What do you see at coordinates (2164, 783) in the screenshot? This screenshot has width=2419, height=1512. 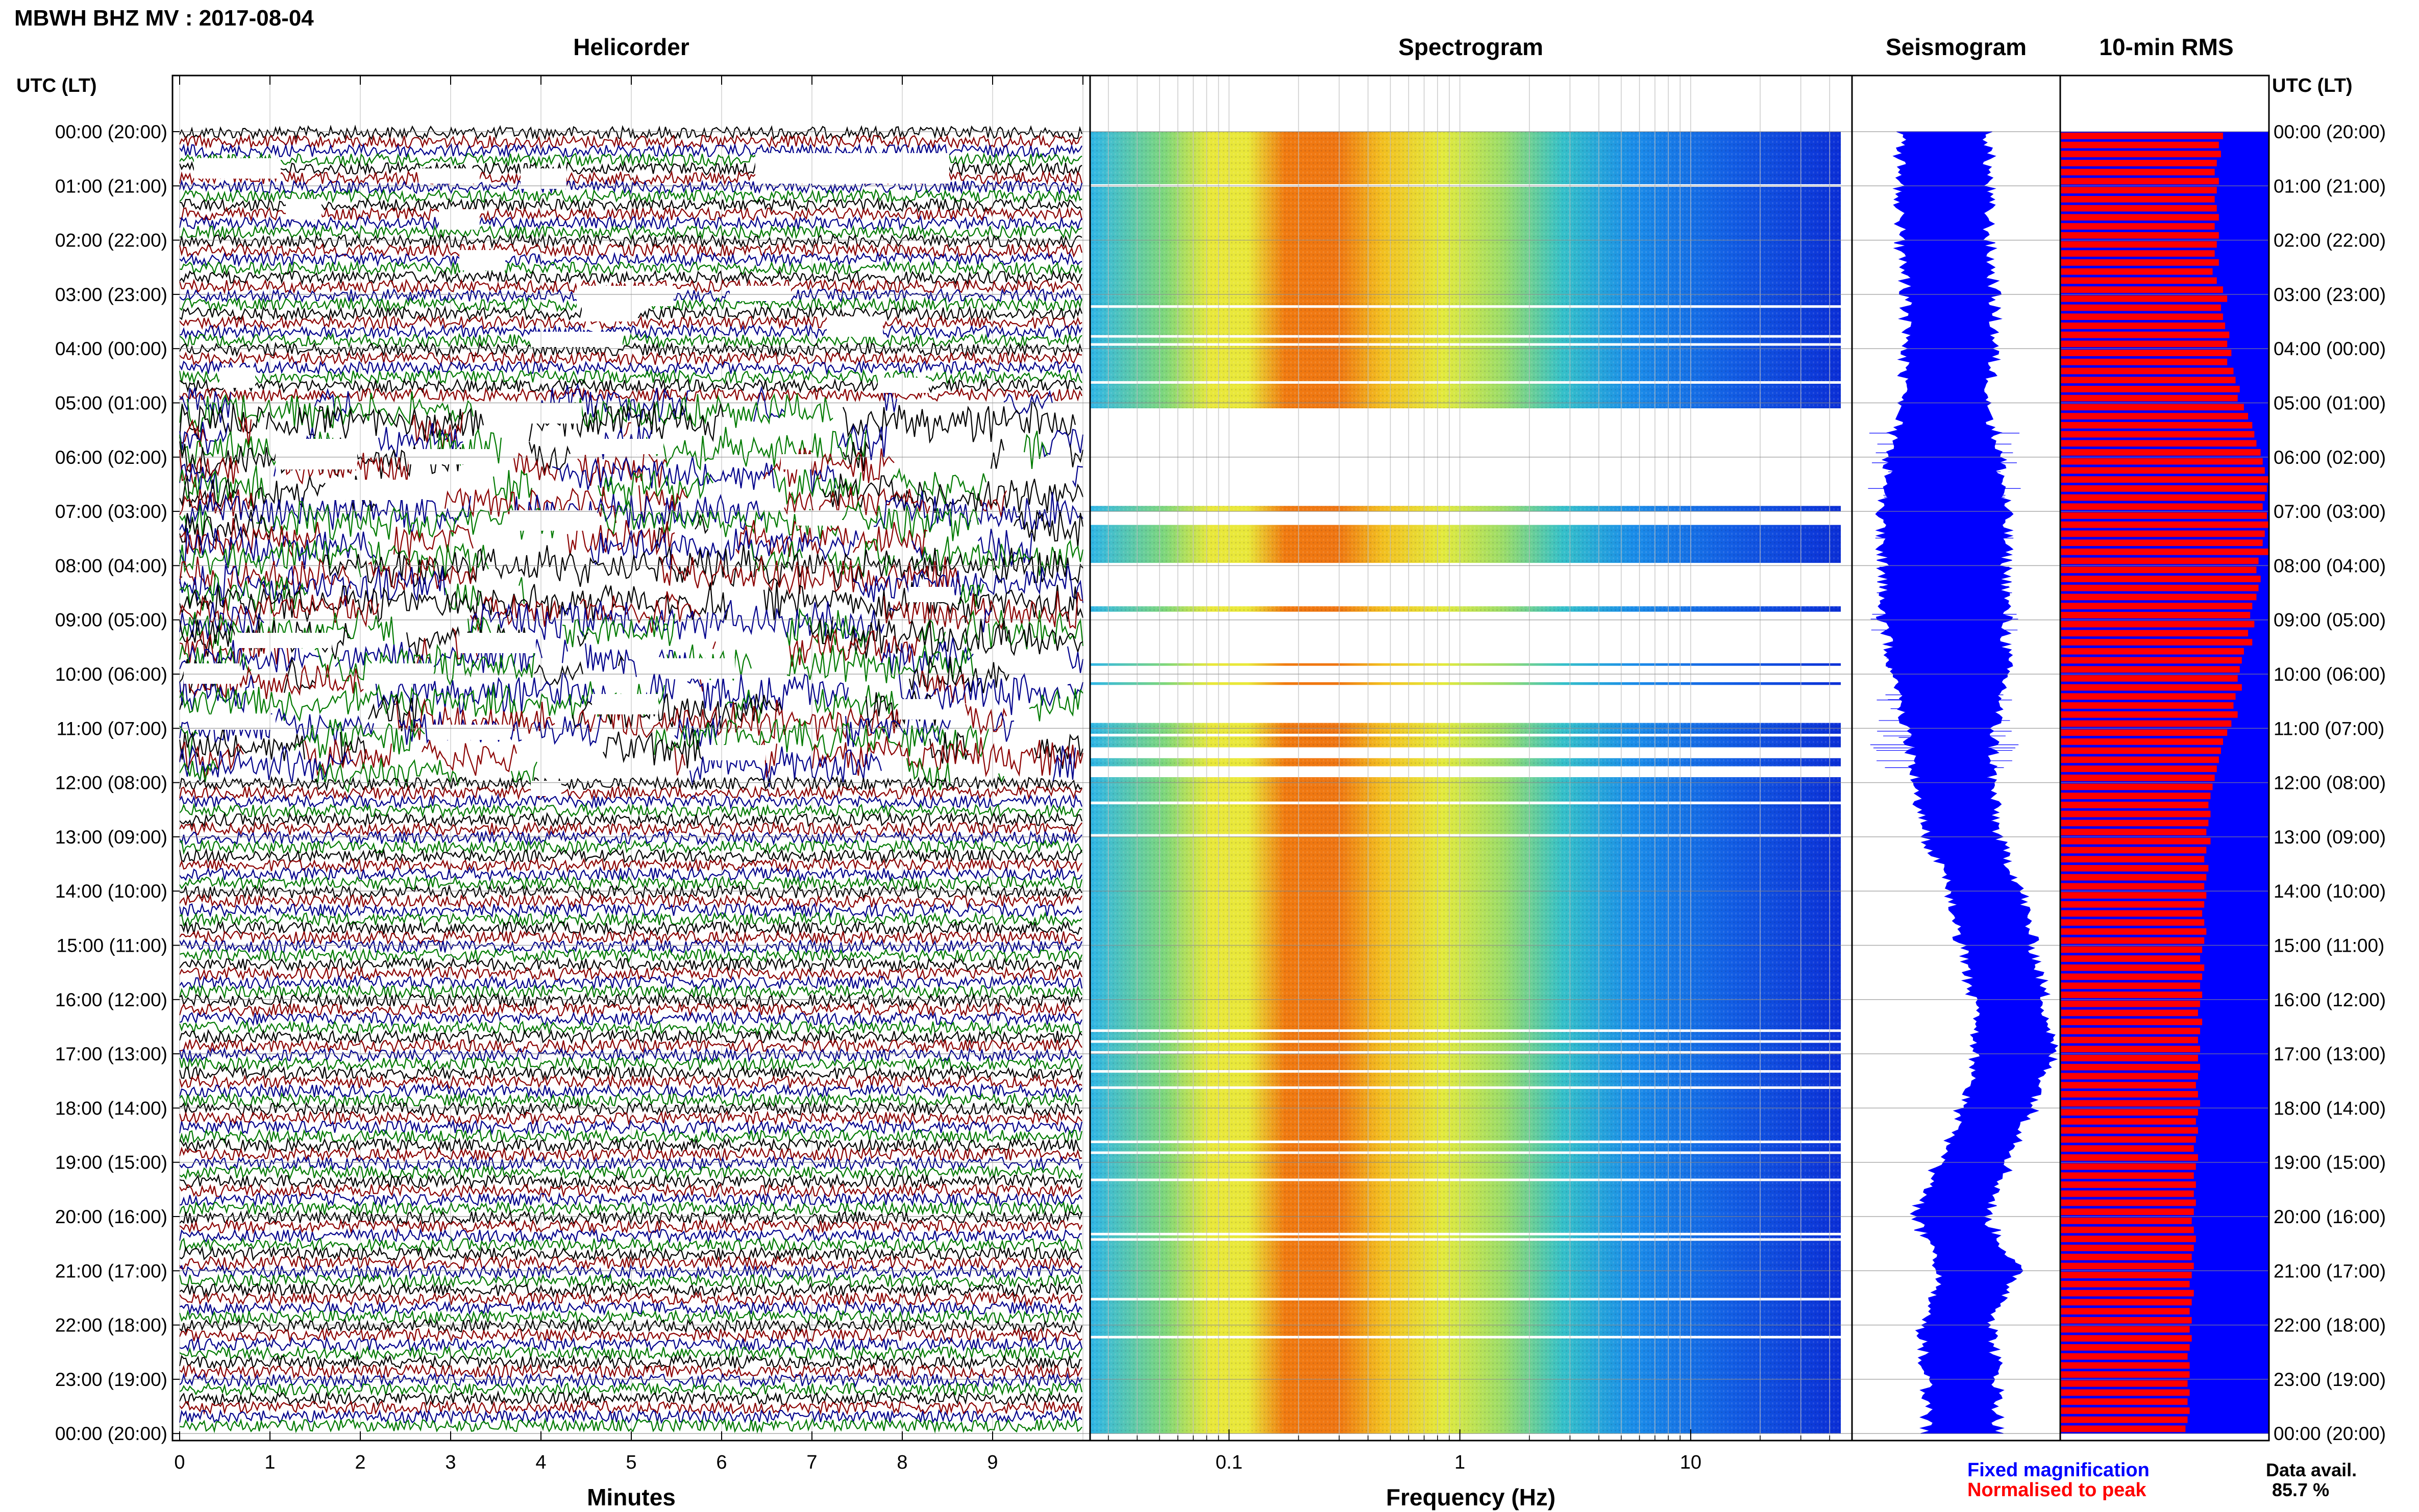 I see `rms-panel` at bounding box center [2164, 783].